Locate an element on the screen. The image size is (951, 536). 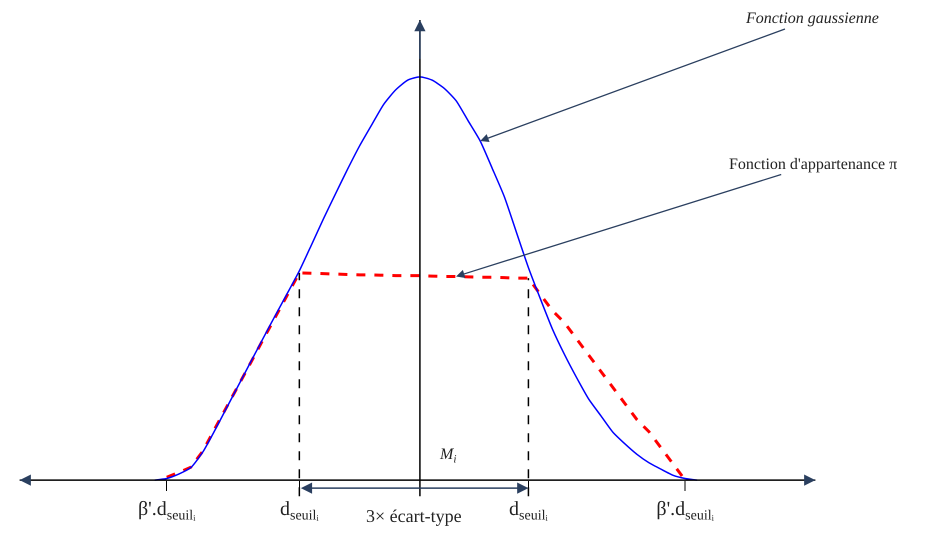
annotation: M$_{i}$ is located at coordinates (447, 456).